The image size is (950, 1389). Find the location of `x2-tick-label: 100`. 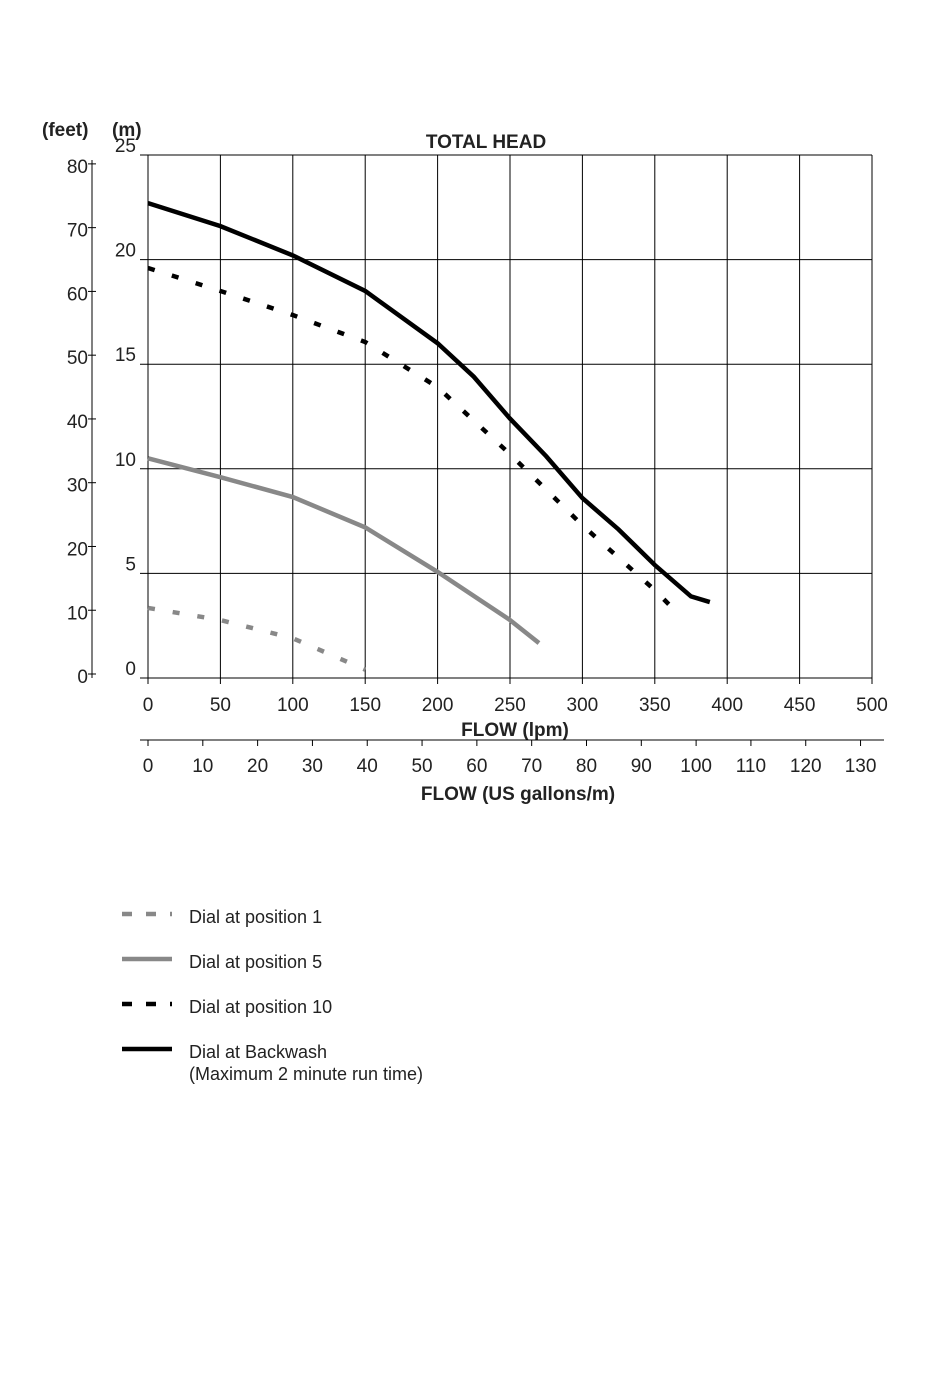

x2-tick-label: 100 is located at coordinates (696, 766).